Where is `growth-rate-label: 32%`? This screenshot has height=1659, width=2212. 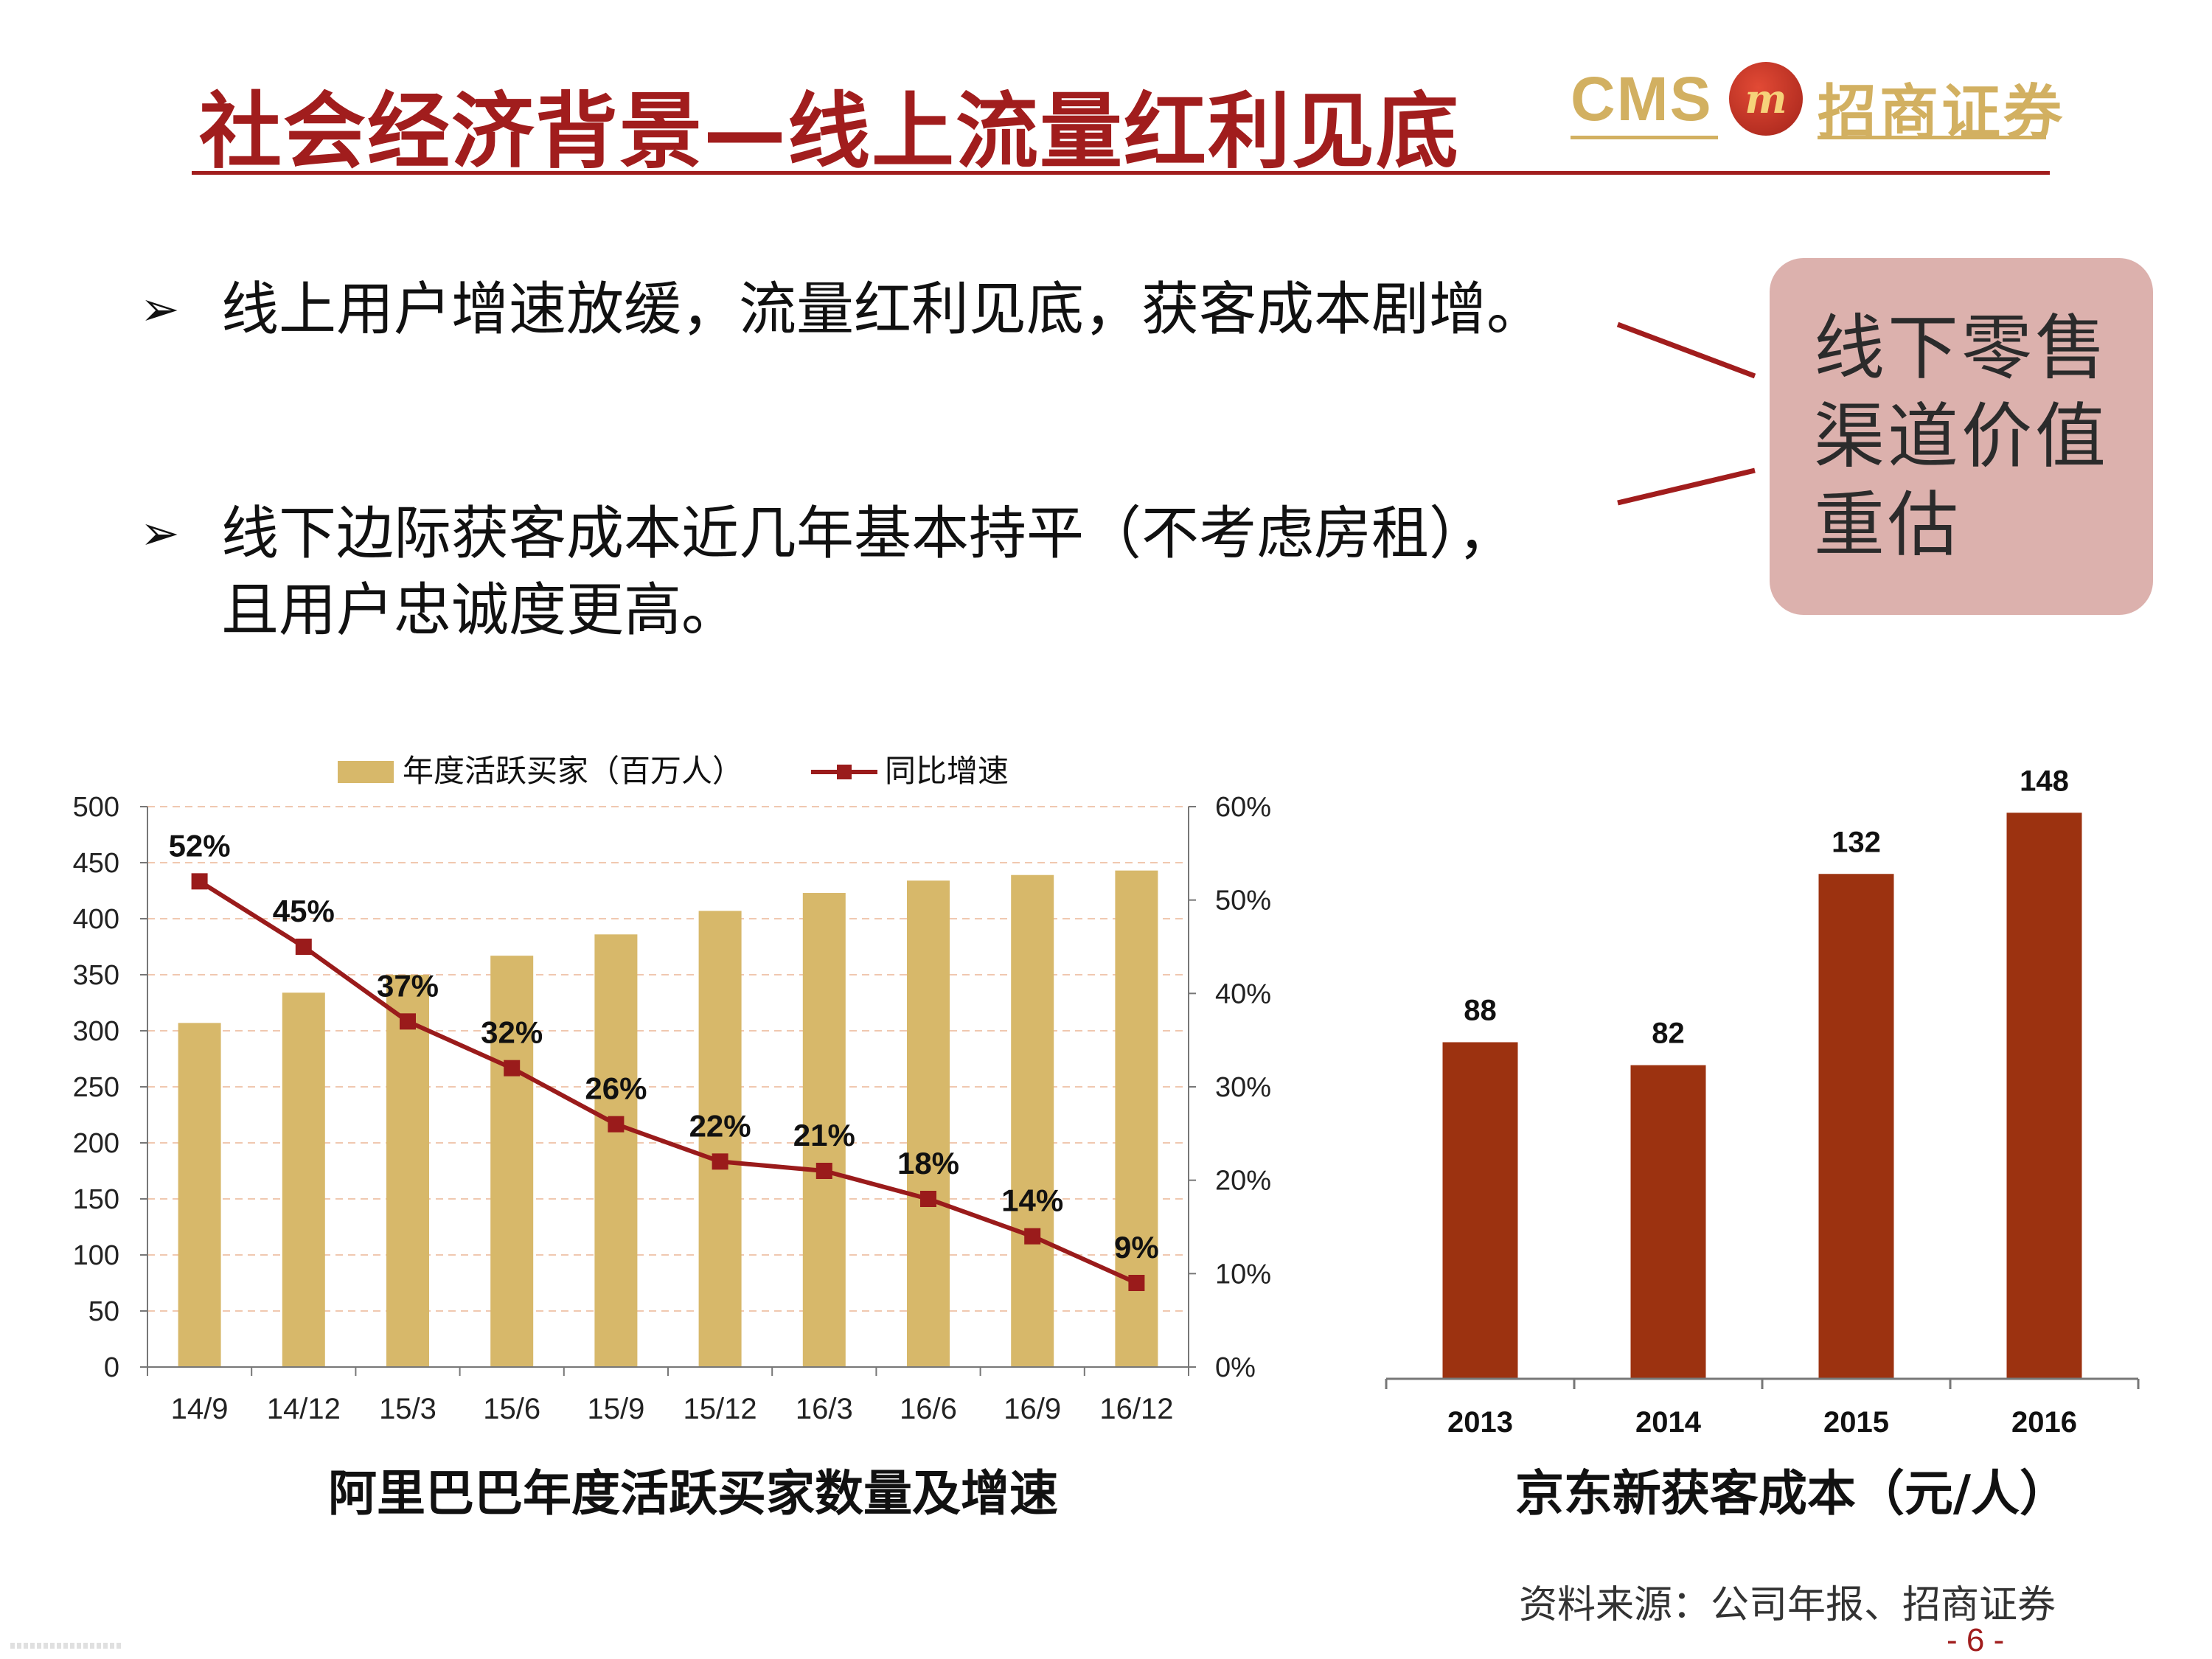 growth-rate-label: 32% is located at coordinates (512, 1032).